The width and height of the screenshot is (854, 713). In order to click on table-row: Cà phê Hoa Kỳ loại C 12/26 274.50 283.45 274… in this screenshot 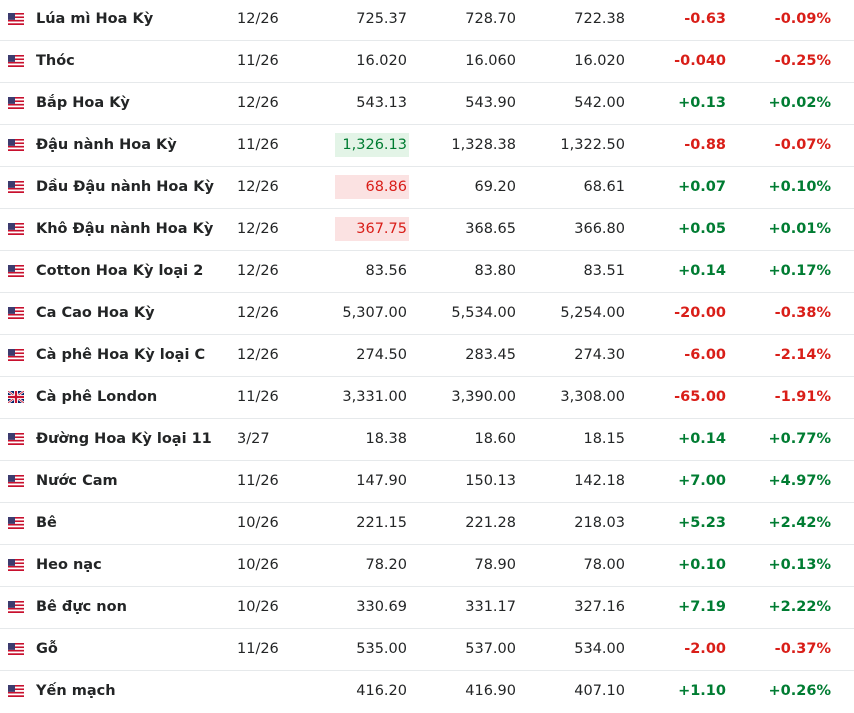, I will do `click(427, 356)`.